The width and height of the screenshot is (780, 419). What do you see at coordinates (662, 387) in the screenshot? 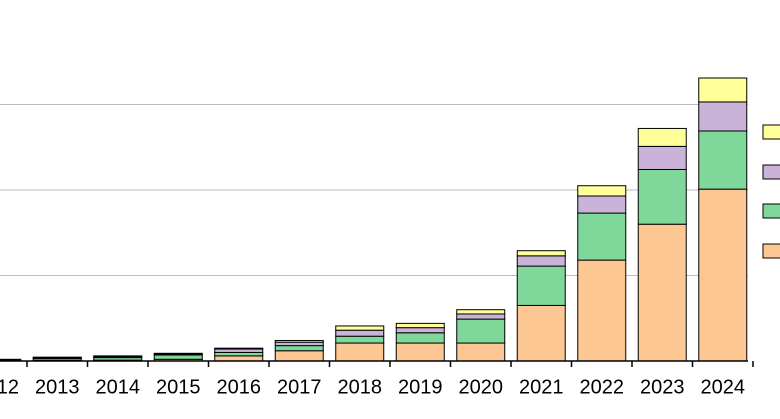
I see `x-tick-label: 2023` at bounding box center [662, 387].